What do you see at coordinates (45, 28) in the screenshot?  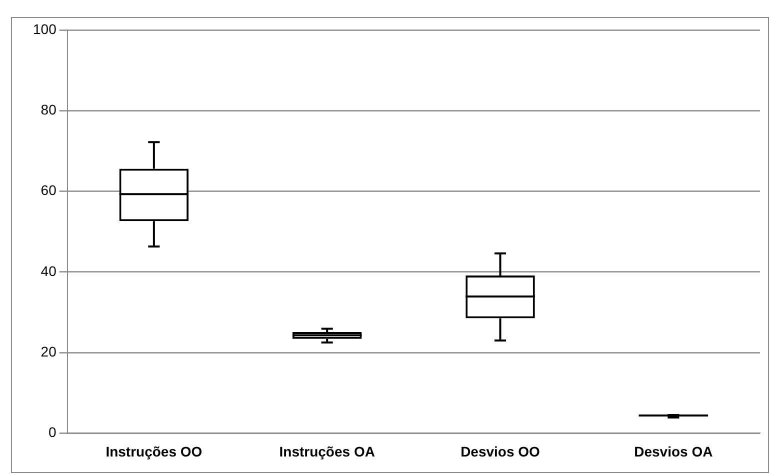 I see `y-tick-label: 100` at bounding box center [45, 28].